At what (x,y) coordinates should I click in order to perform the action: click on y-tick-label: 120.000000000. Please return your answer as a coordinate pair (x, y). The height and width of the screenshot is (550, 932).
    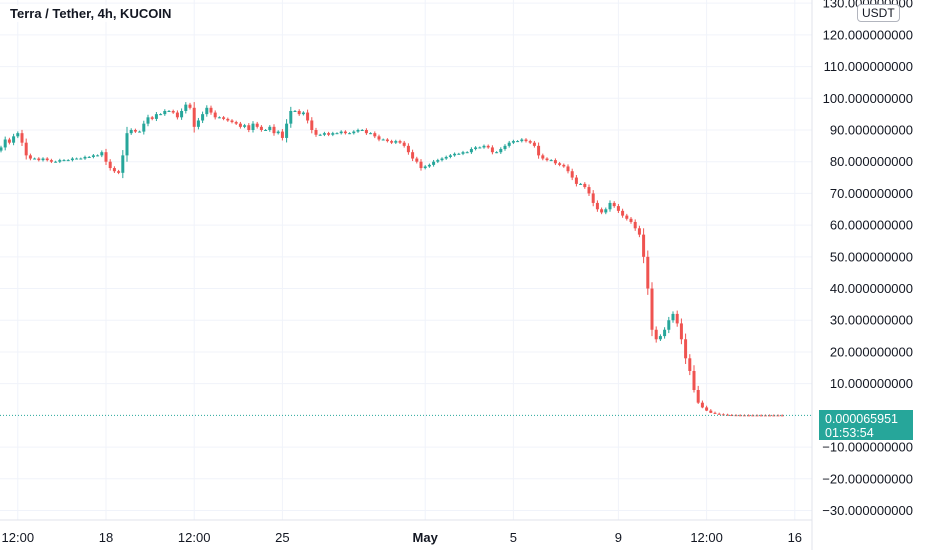
    Looking at the image, I should click on (868, 34).